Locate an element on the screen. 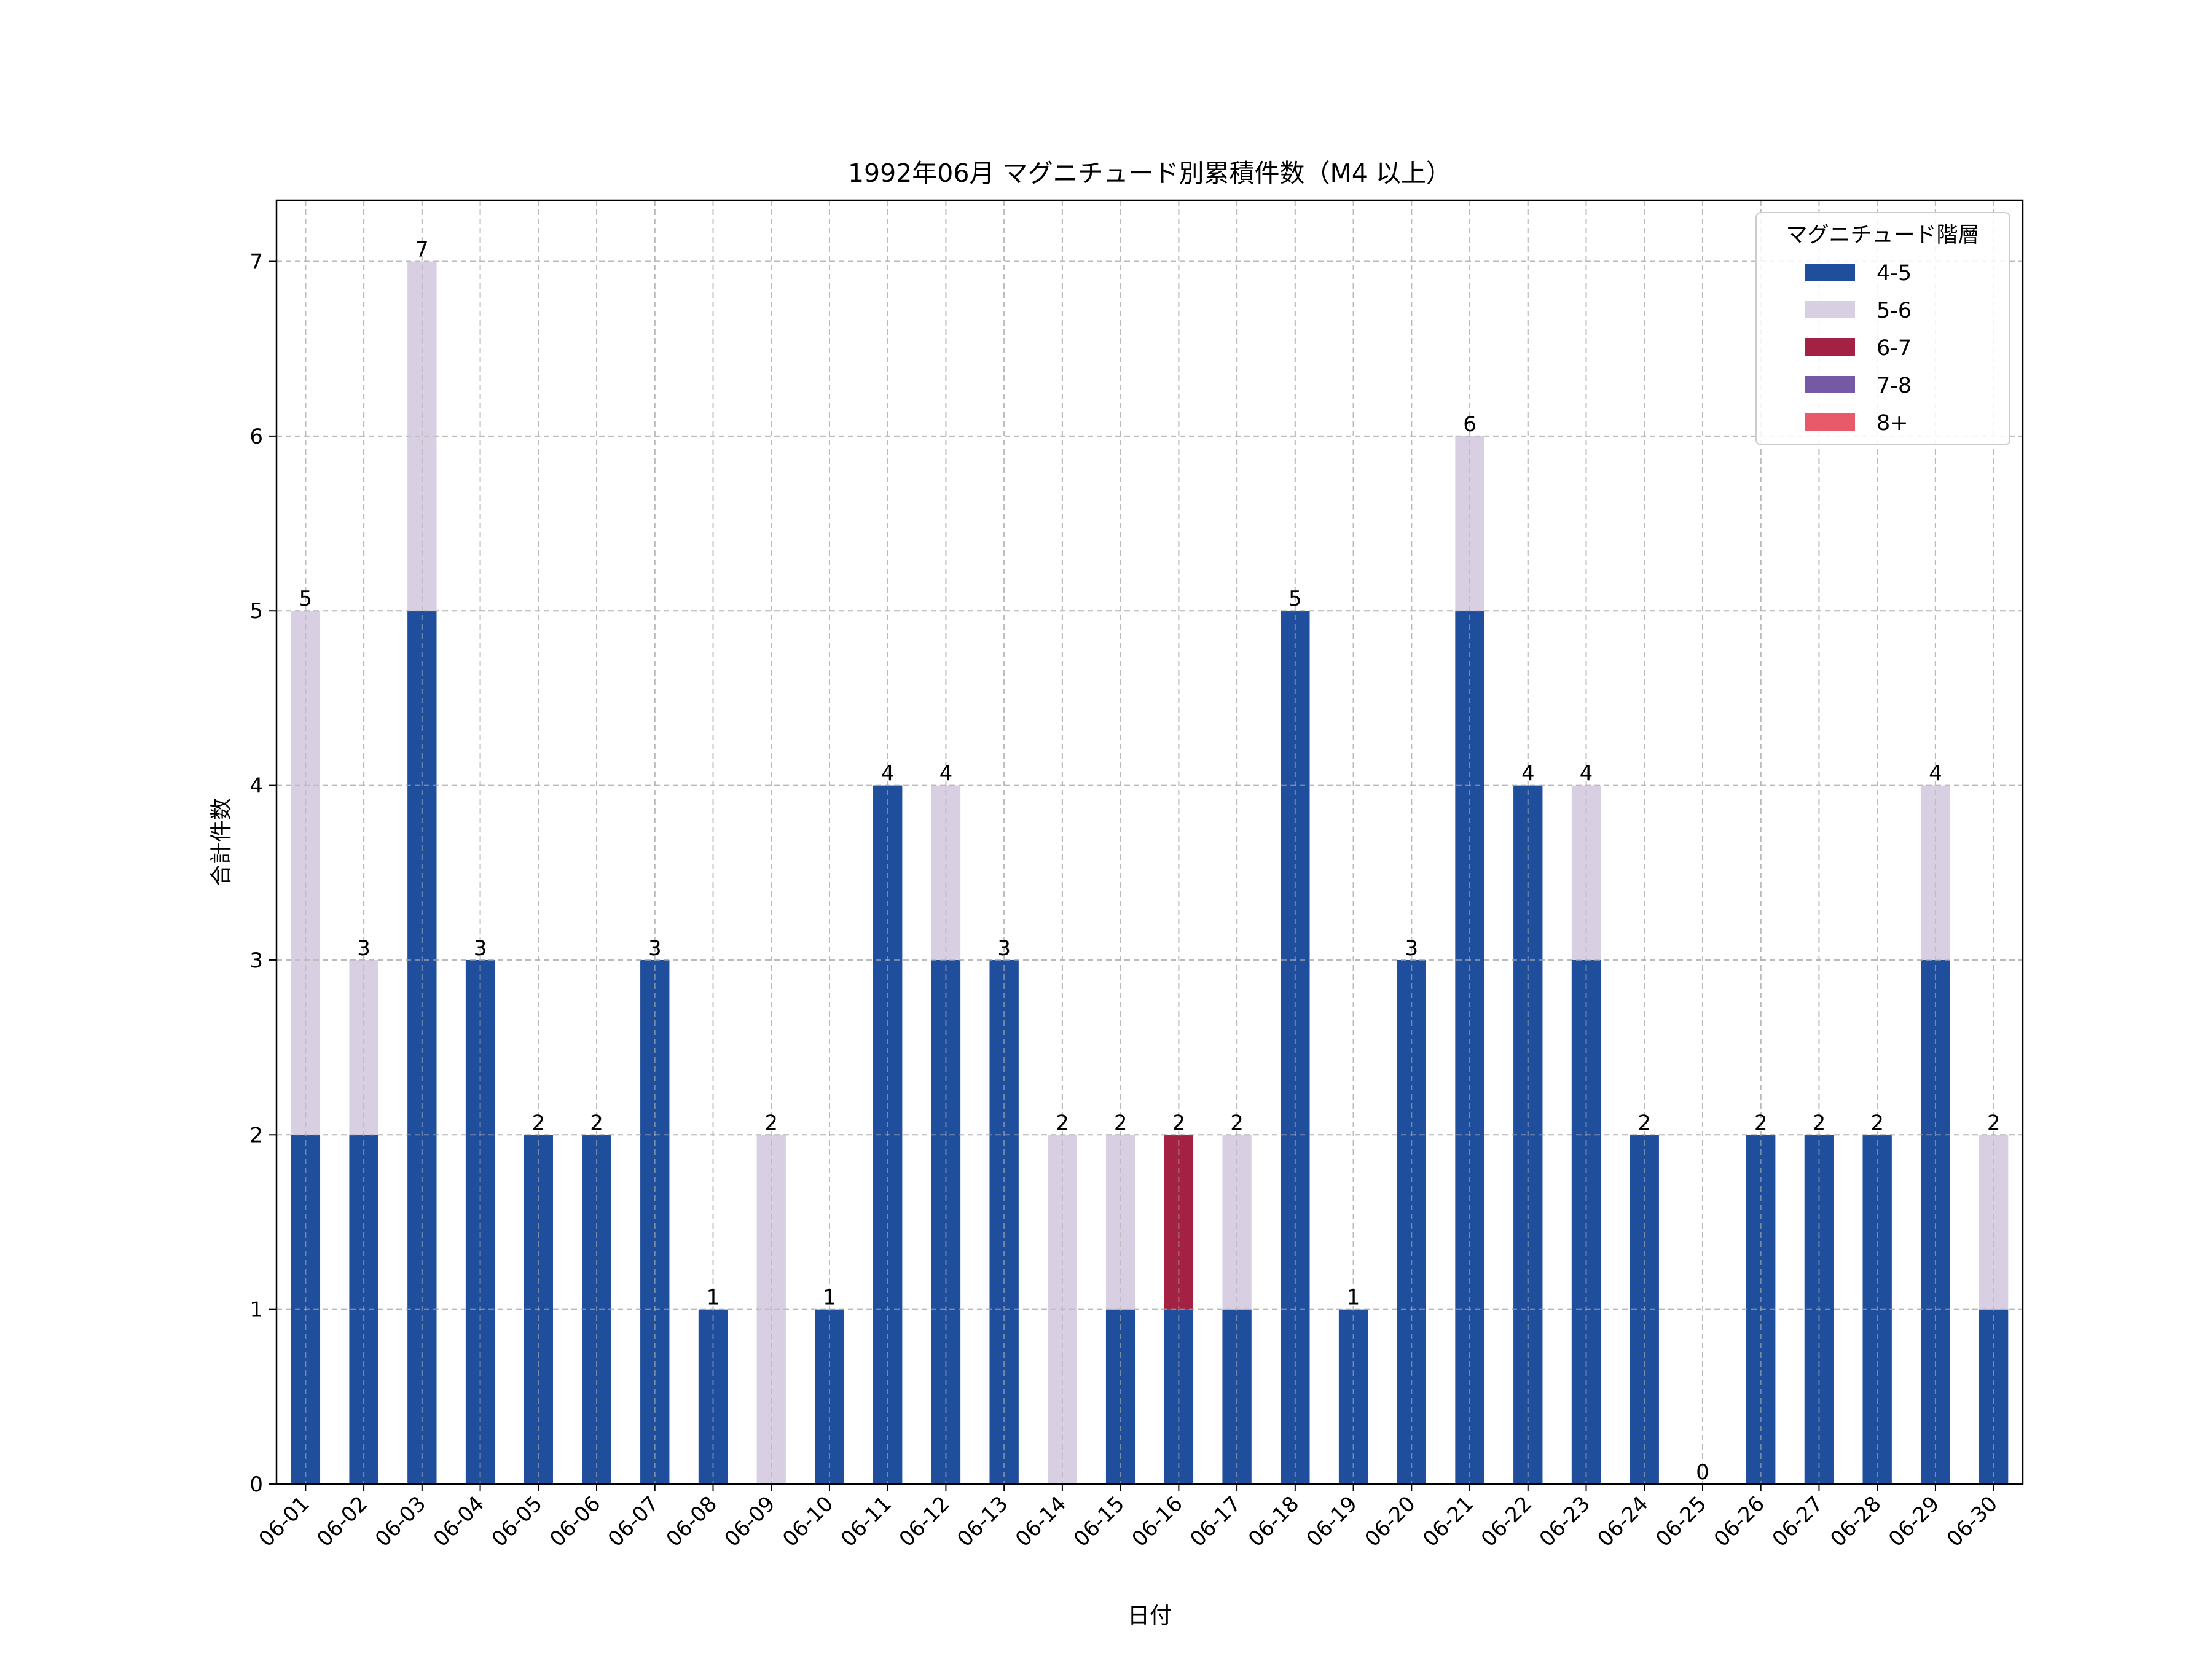 The width and height of the screenshot is (2212, 1661). x-tick-label: 06-23 is located at coordinates (1565, 1521).